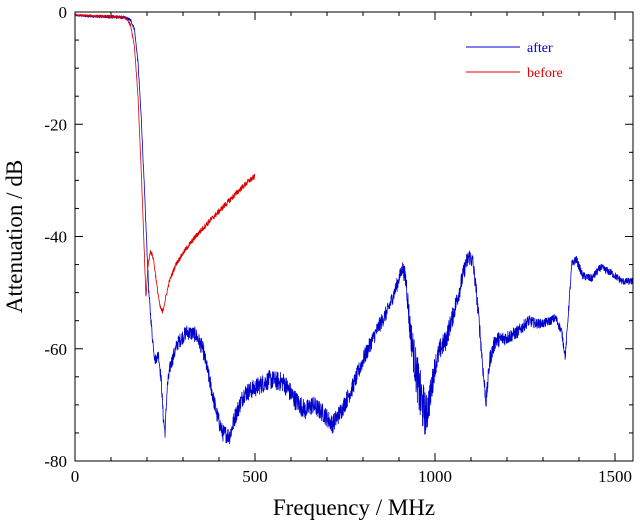 This screenshot has width=640, height=527. What do you see at coordinates (435, 476) in the screenshot?
I see `x-tick-label: 1000` at bounding box center [435, 476].